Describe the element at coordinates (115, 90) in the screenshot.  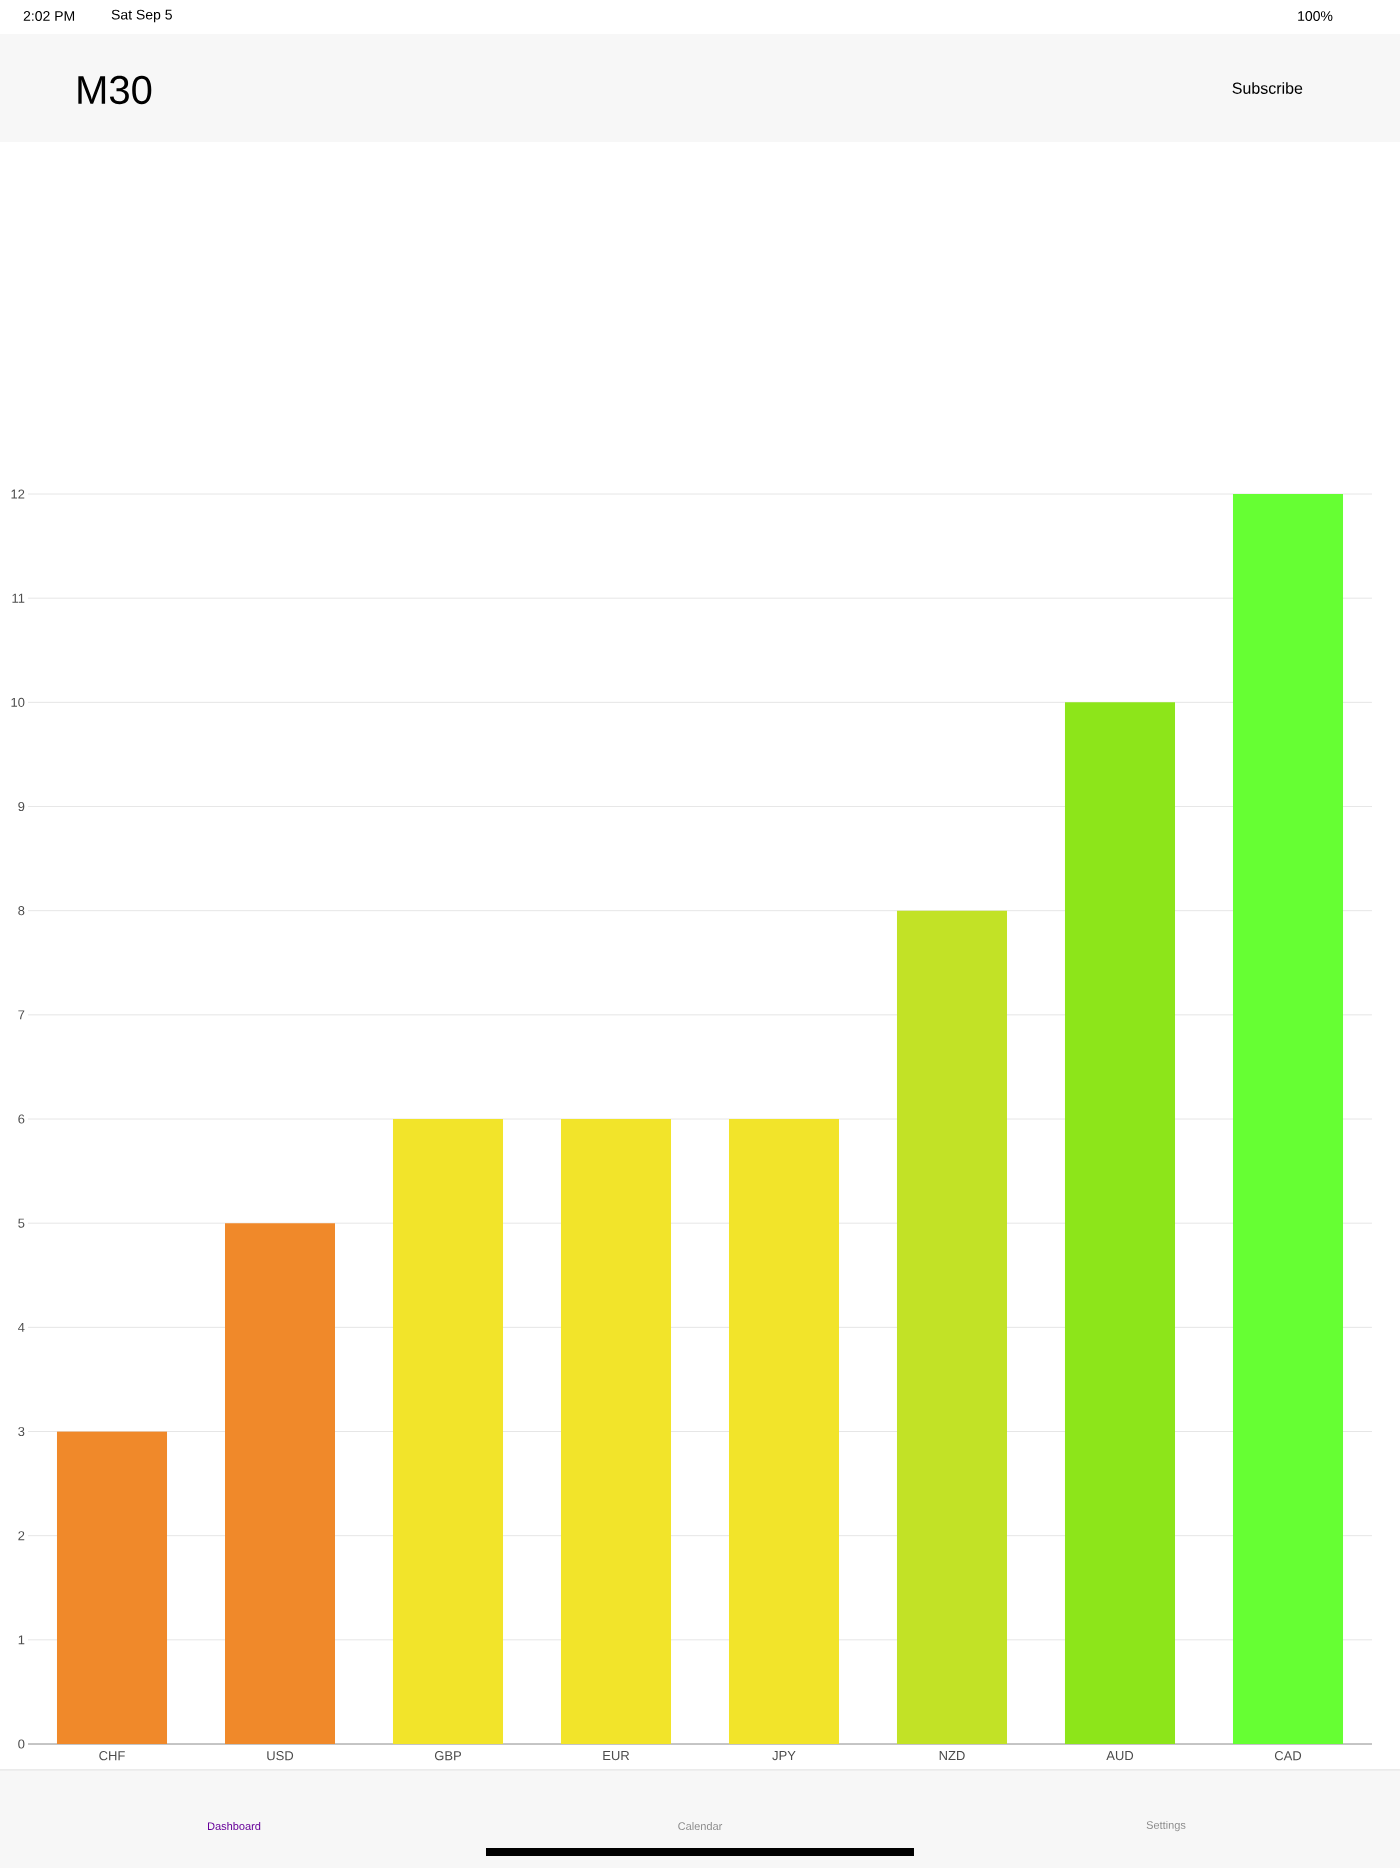
I see `chart-title: M30` at that location.